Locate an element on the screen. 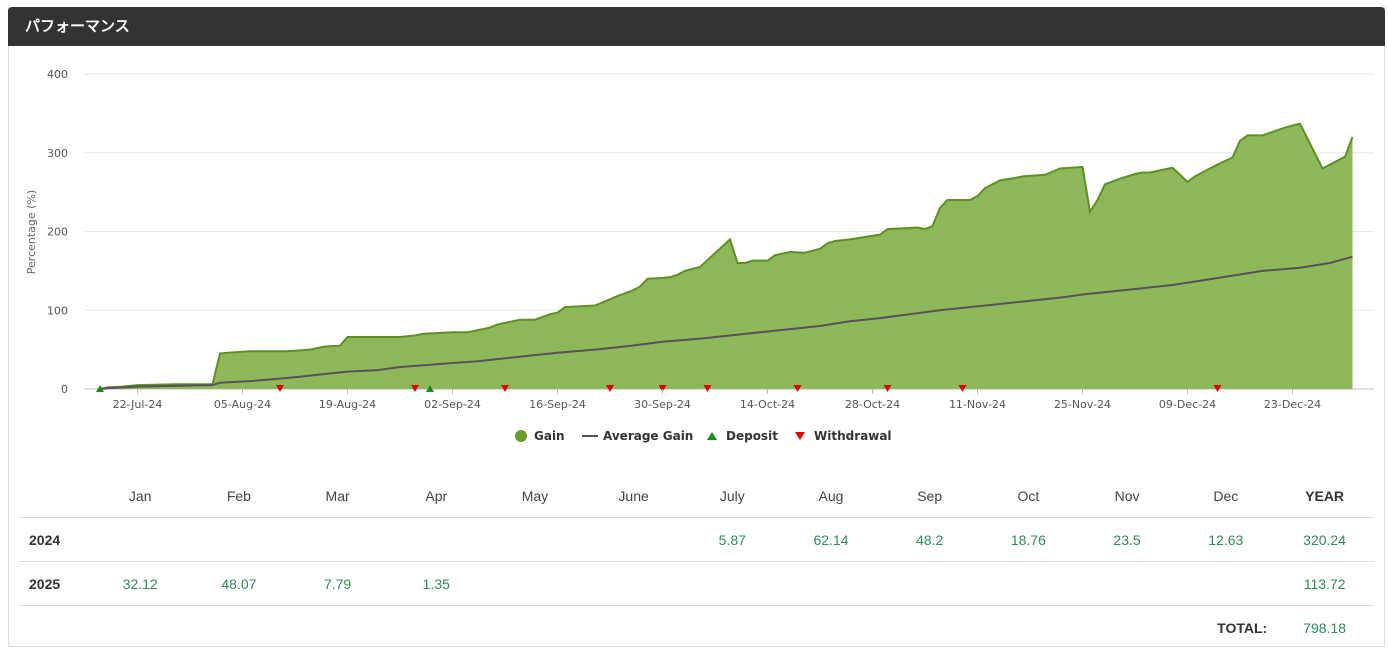 Image resolution: width=1388 pixels, height=649 pixels. y-tick-label: 300 is located at coordinates (57, 153).